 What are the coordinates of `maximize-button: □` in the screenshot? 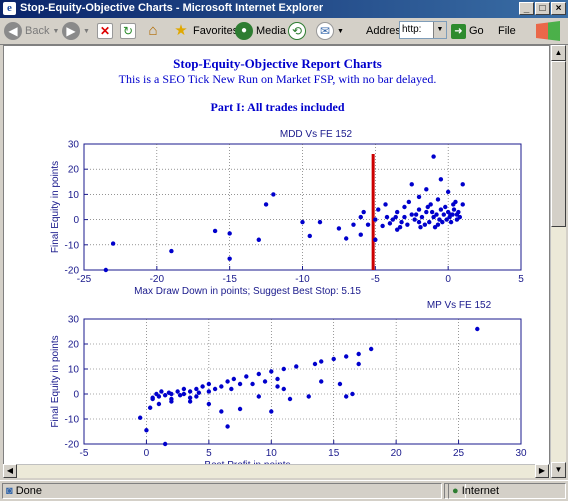 It's located at (542, 8).